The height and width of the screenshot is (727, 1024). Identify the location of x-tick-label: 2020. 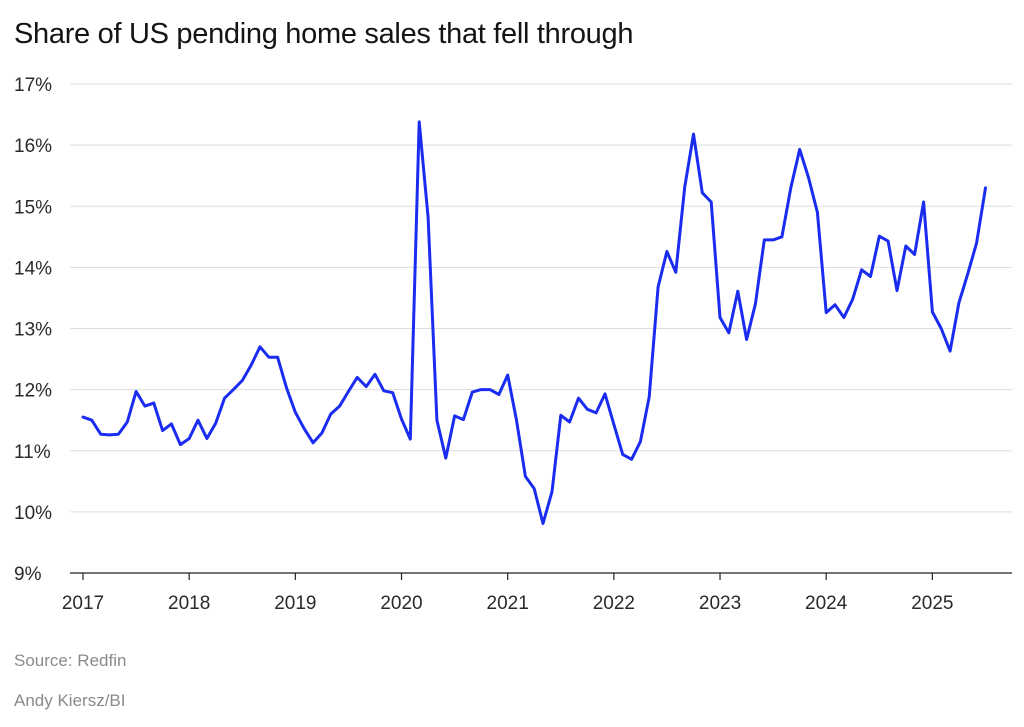
(401, 603).